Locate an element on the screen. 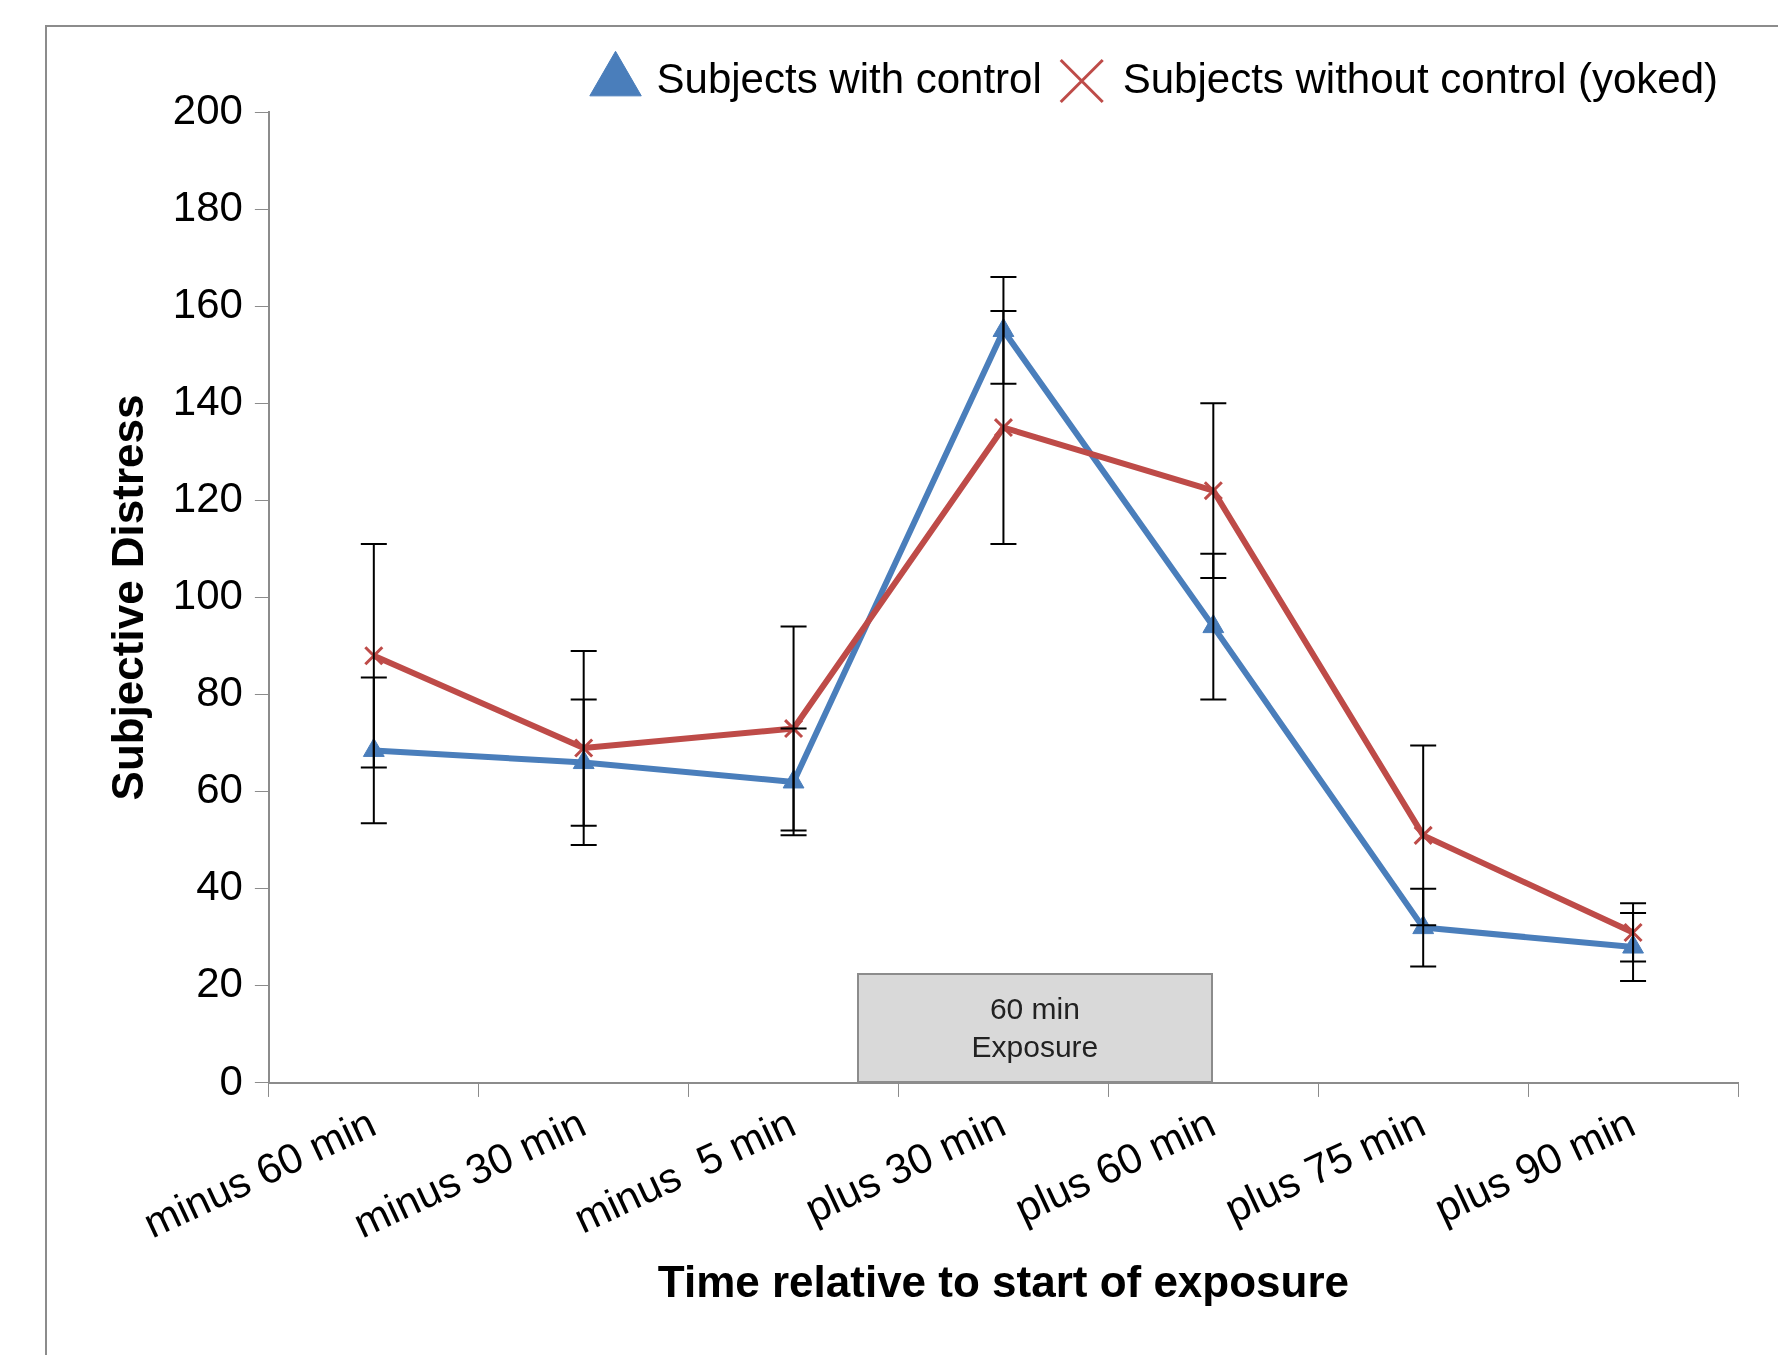 This screenshot has width=1778, height=1355. exposure-box: 60 min Exposure is located at coordinates (1035, 1027).